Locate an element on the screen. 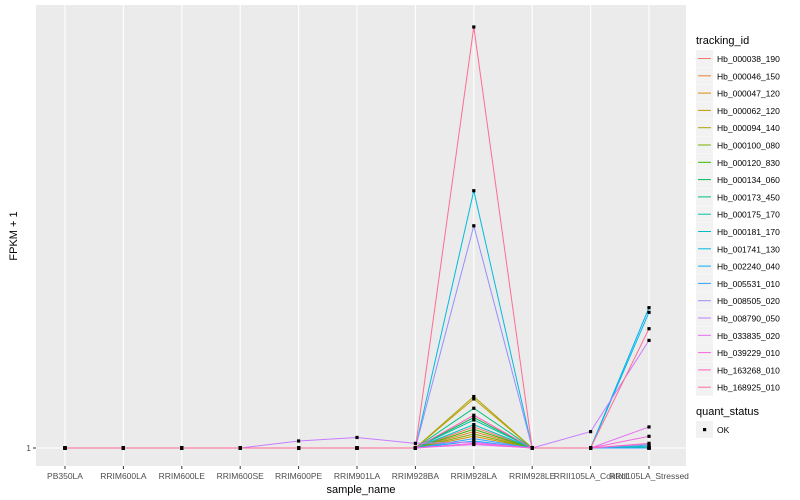 This screenshot has width=800, height=500. legend-label-Hb_000062_120: Hb_000062_120 is located at coordinates (748, 111).